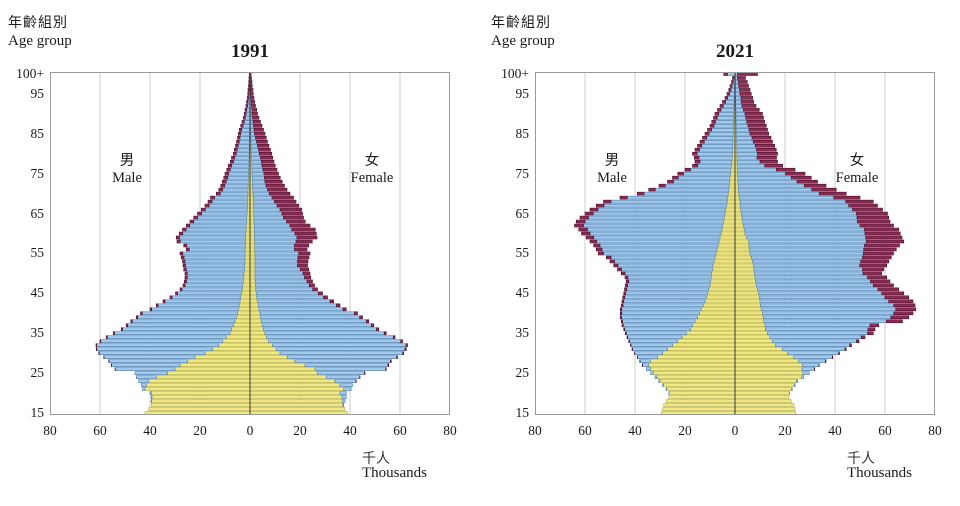  I want to click on y-tick-label: 55, so click(37, 253).